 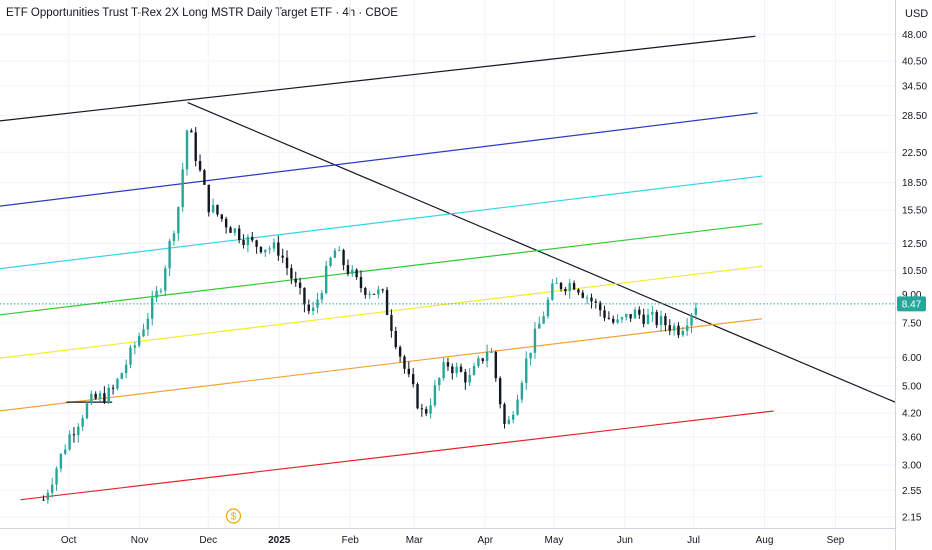 I want to click on last-price-label: 8.47, so click(x=912, y=304).